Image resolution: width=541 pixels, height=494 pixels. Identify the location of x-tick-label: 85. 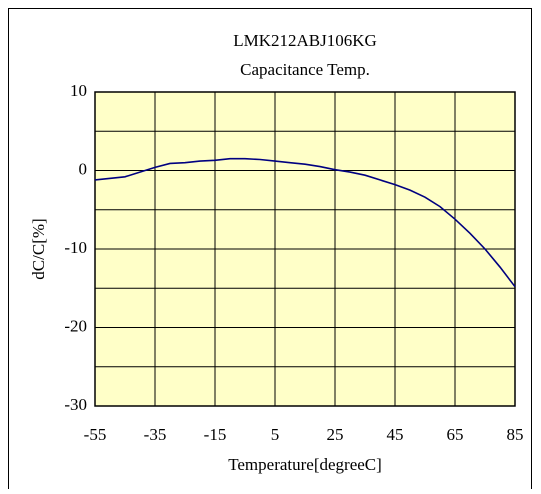
(515, 434).